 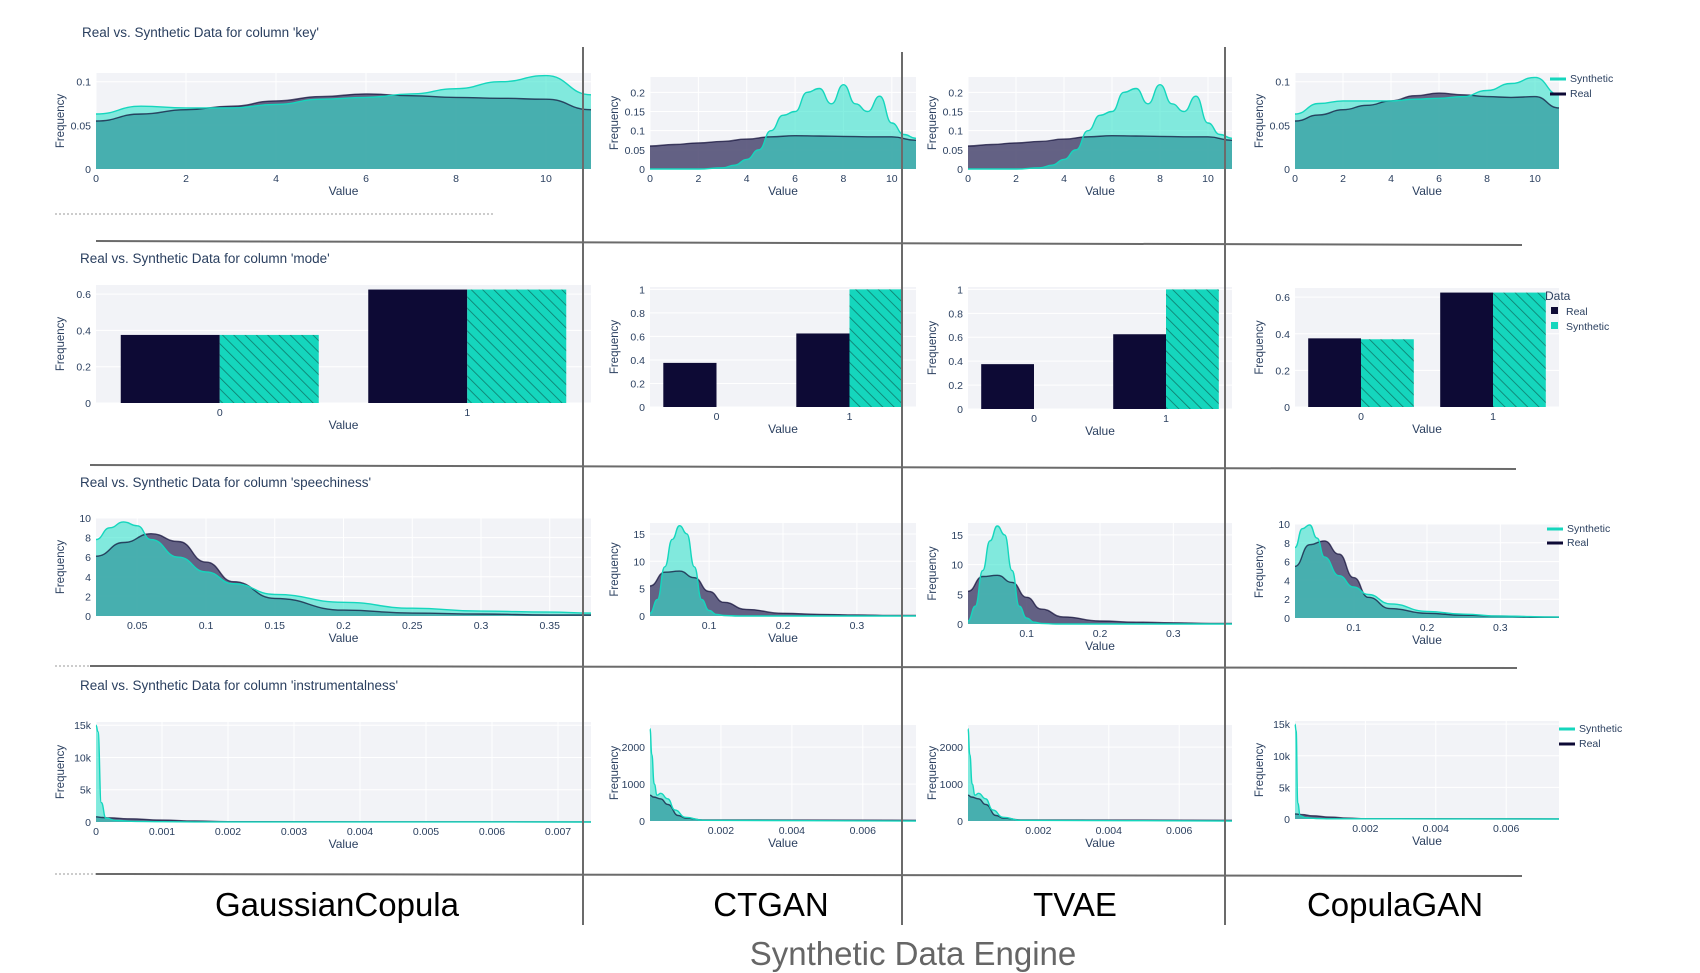 I want to click on x-tick-label: 0.007, so click(x=558, y=832).